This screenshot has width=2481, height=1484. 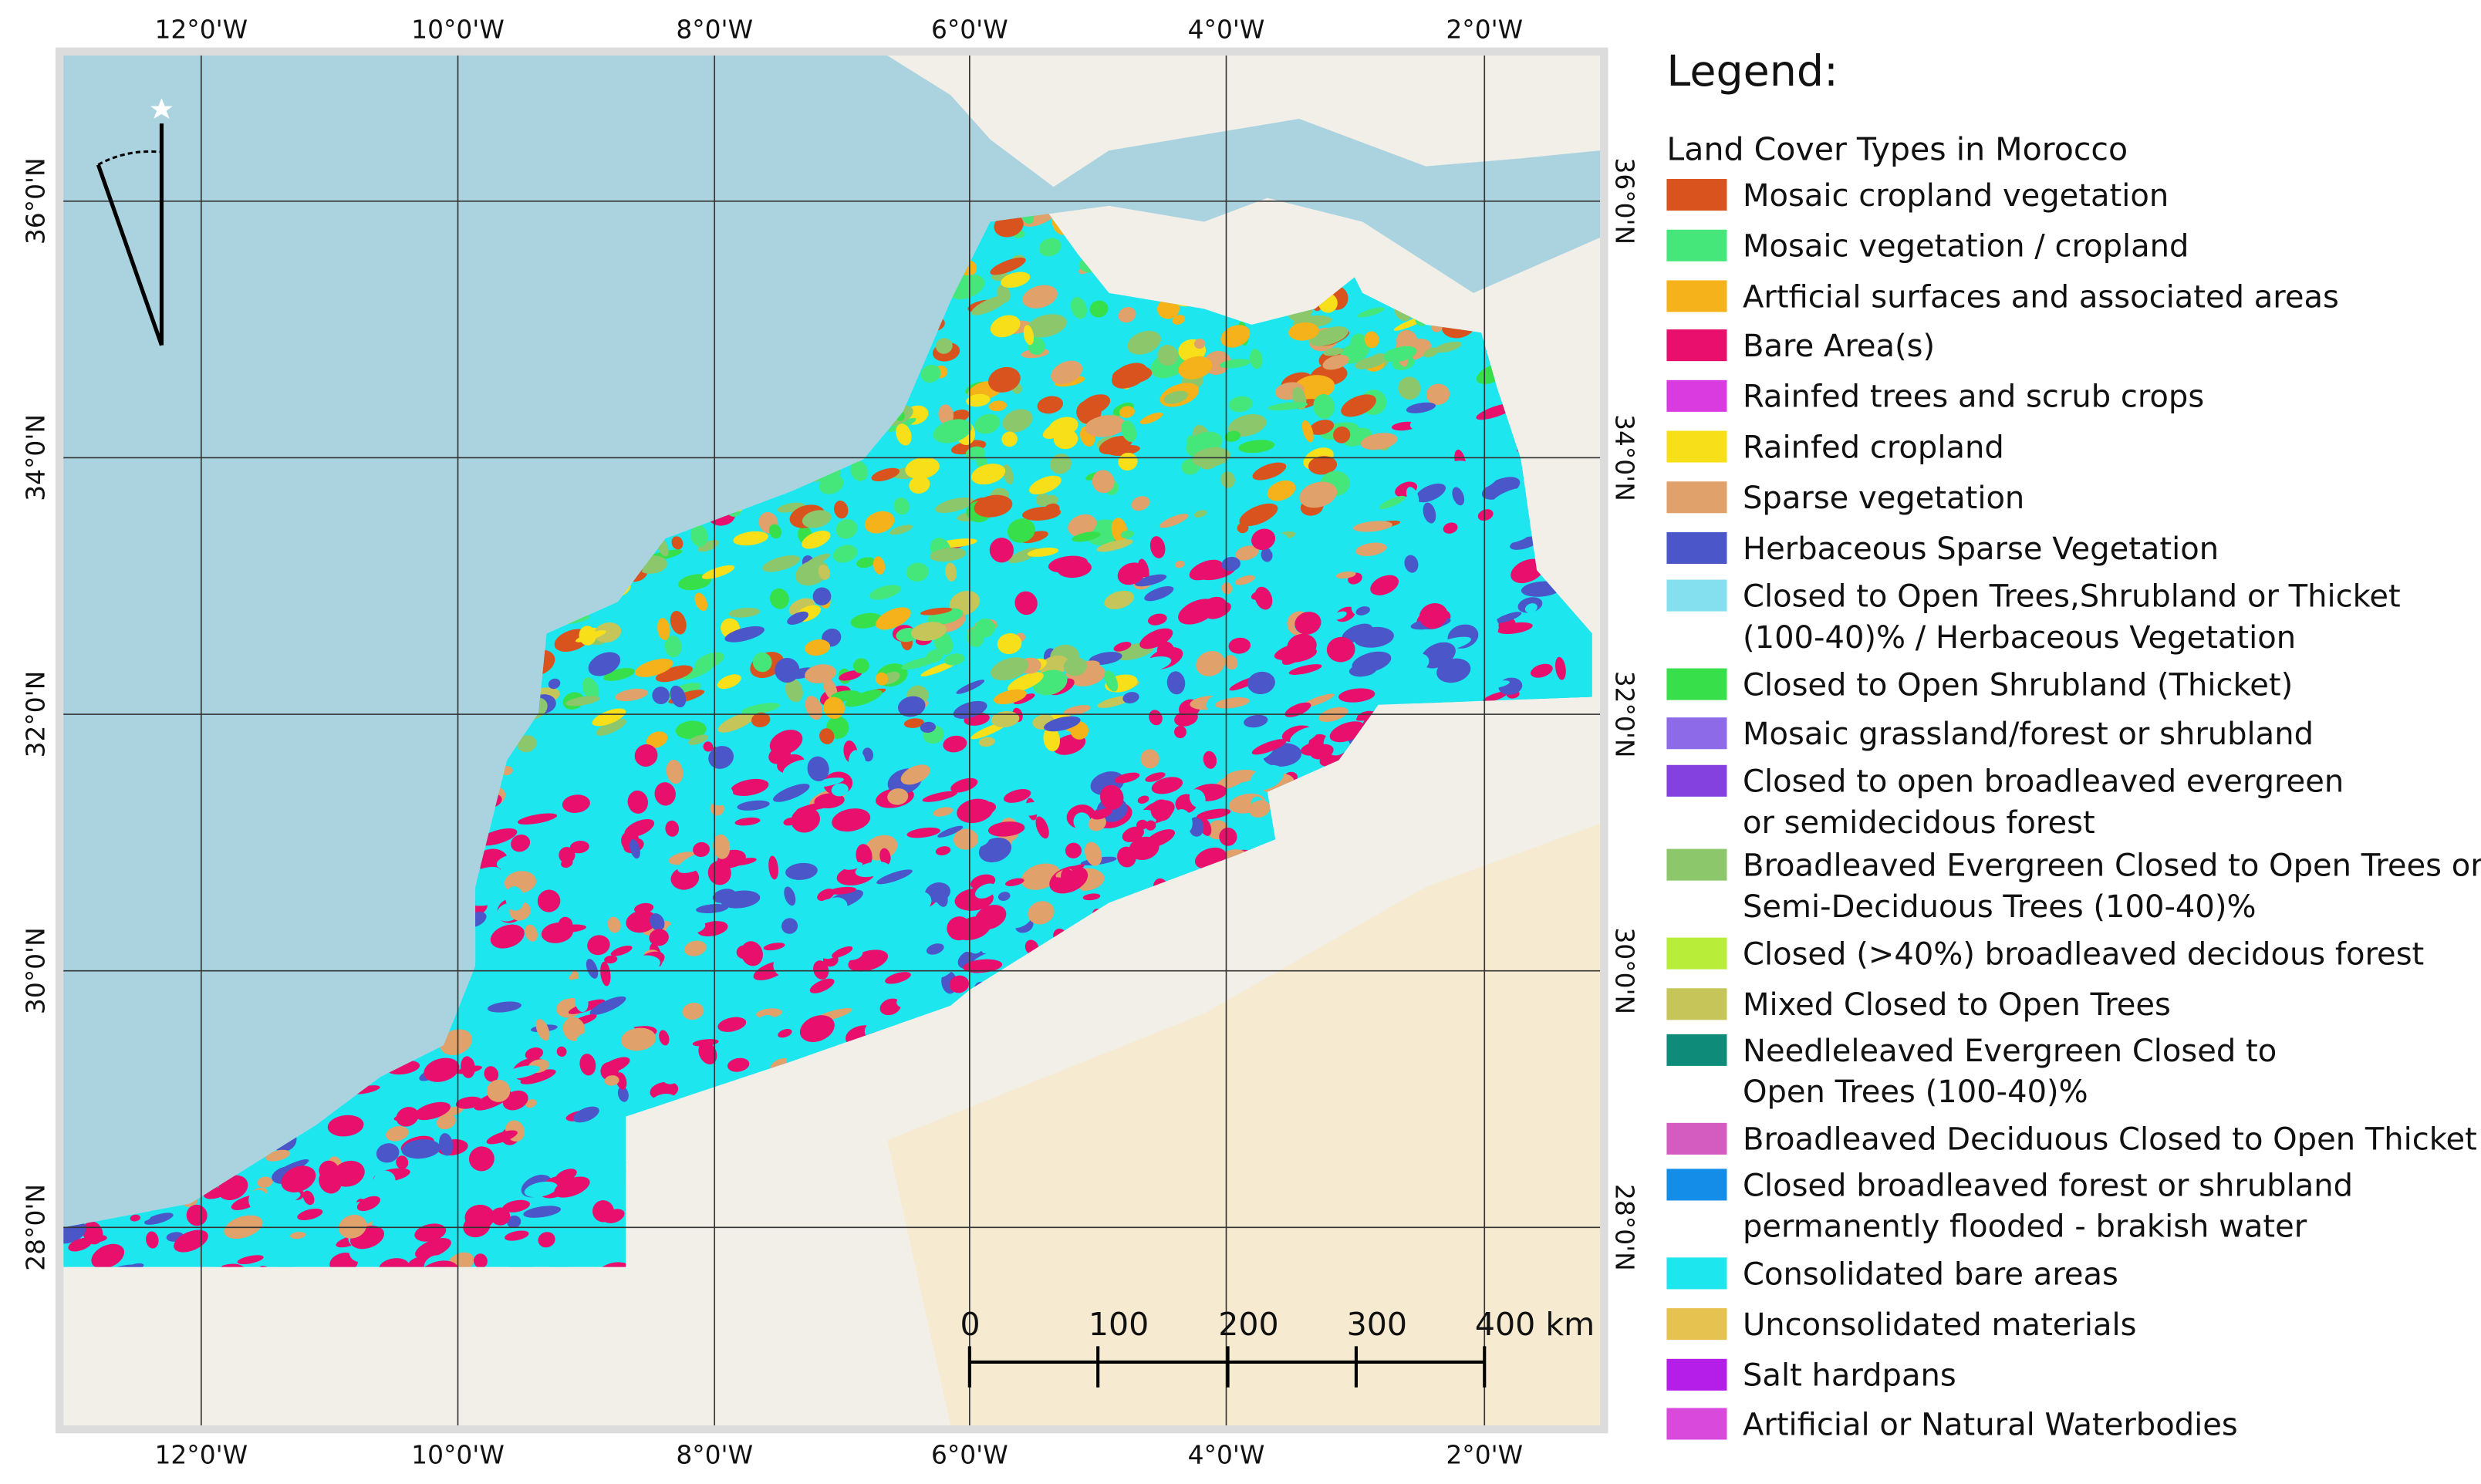 I want to click on legend-label: Closed broadleaved forest or shrubland, so click(x=2048, y=1185).